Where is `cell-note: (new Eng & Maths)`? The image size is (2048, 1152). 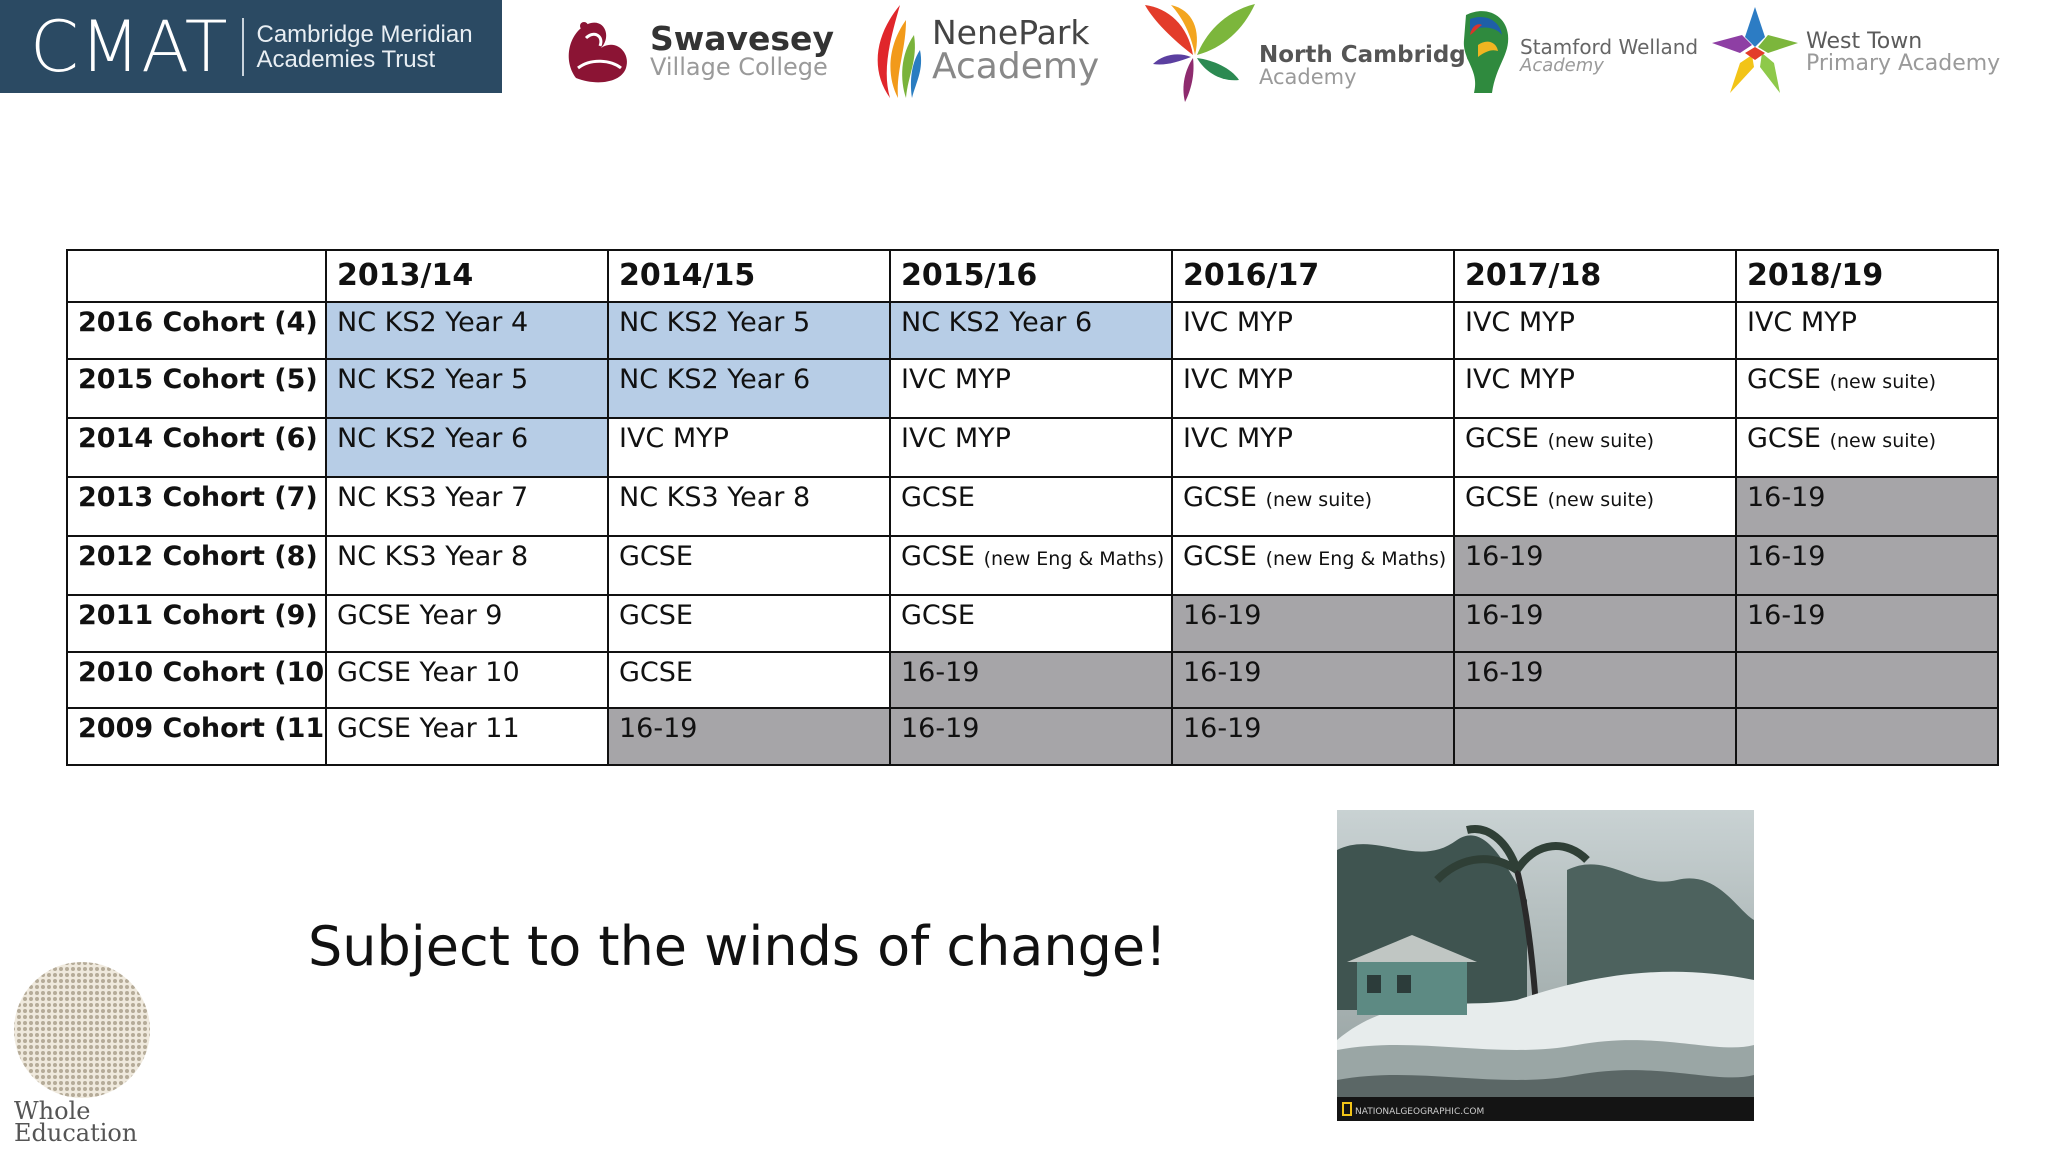 cell-note: (new Eng & Maths) is located at coordinates (1074, 559).